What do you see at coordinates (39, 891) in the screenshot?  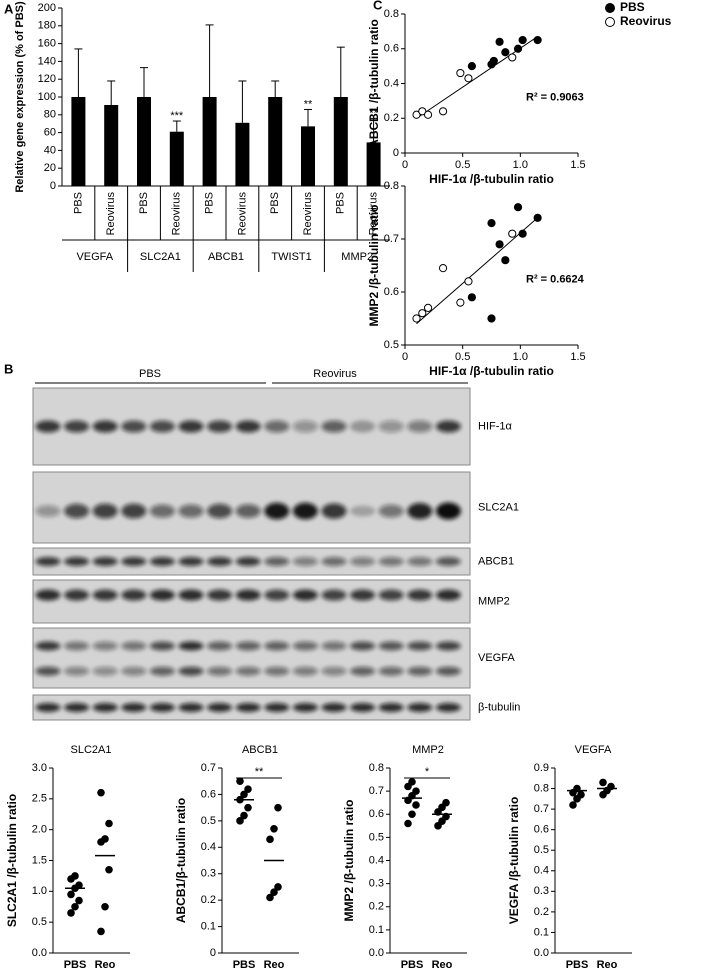 I see `y-tick-label: 1.0` at bounding box center [39, 891].